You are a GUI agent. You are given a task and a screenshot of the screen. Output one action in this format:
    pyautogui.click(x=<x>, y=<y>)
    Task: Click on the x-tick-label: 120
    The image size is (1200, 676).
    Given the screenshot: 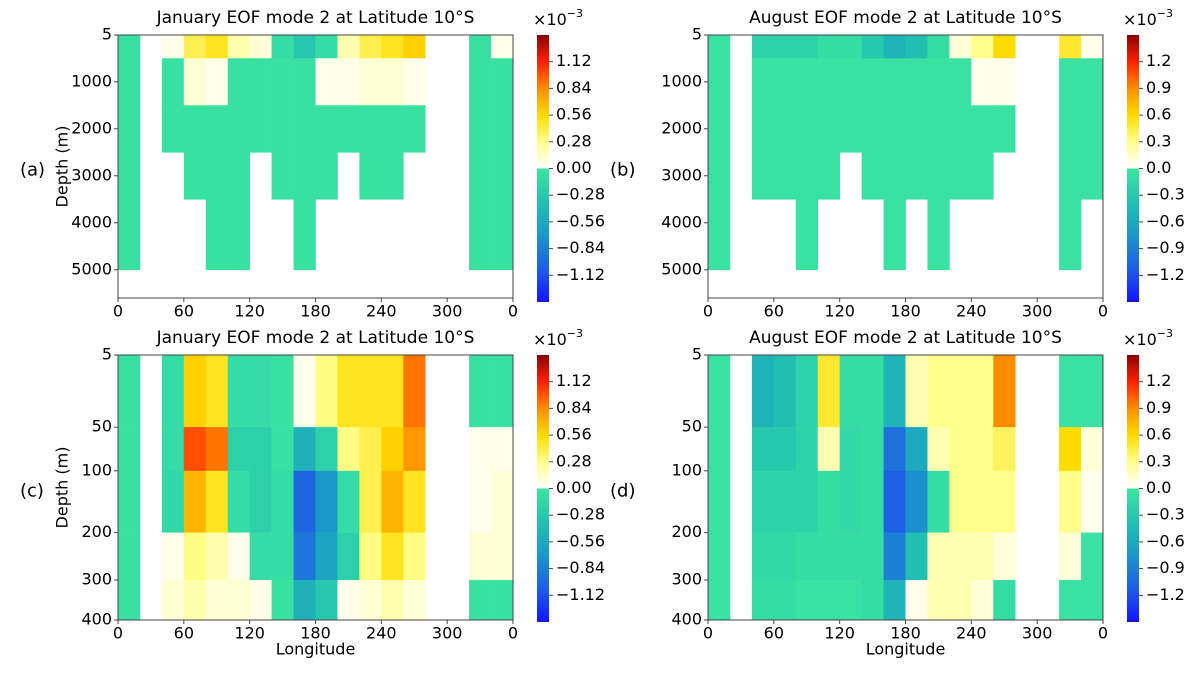 What is the action you would take?
    pyautogui.click(x=249, y=633)
    